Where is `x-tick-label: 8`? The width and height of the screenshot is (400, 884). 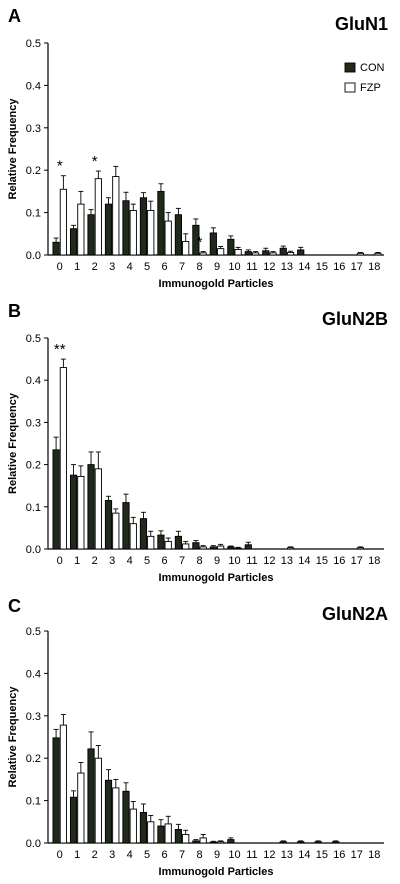
x-tick-label: 8 is located at coordinates (199, 855).